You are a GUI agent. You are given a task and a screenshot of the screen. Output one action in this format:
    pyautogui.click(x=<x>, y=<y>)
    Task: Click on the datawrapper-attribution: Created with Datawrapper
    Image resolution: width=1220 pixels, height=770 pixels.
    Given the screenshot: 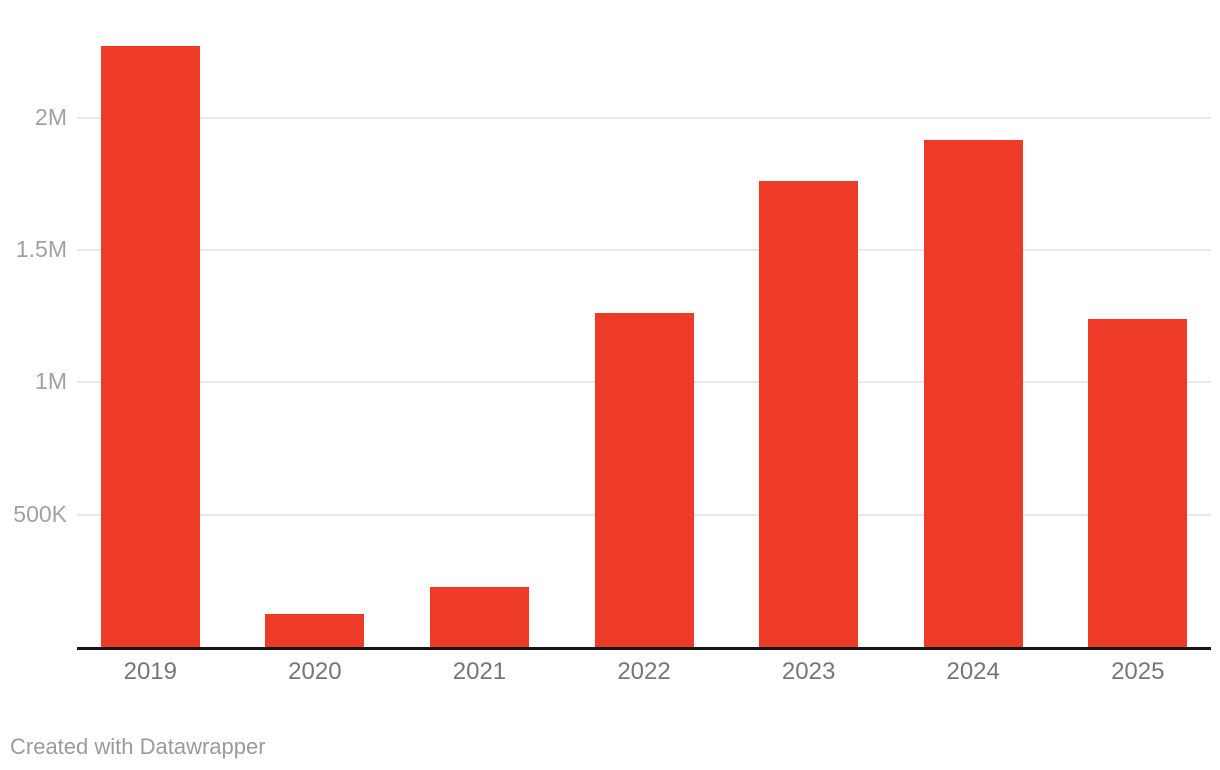 What is the action you would take?
    pyautogui.click(x=138, y=746)
    